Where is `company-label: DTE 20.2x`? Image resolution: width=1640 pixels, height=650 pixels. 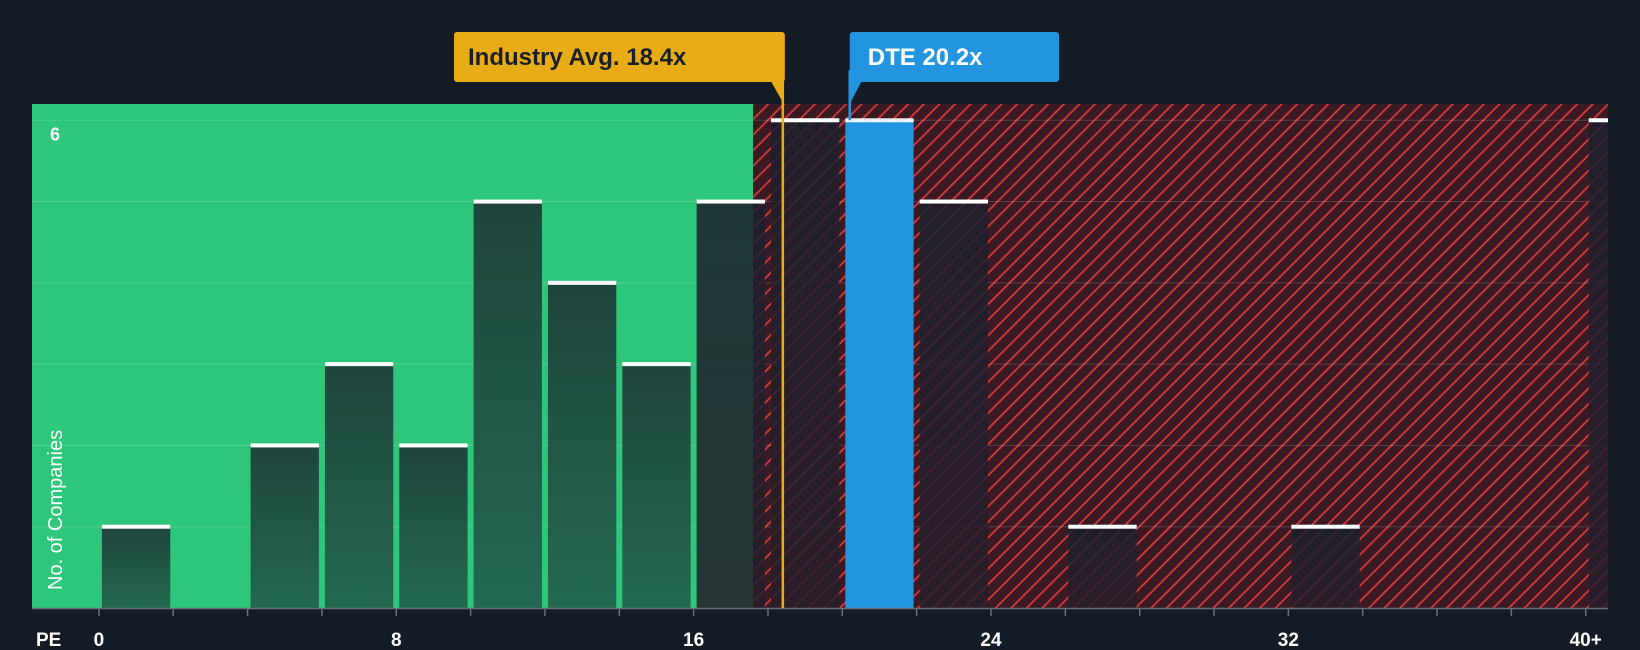
company-label: DTE 20.2x is located at coordinates (925, 57).